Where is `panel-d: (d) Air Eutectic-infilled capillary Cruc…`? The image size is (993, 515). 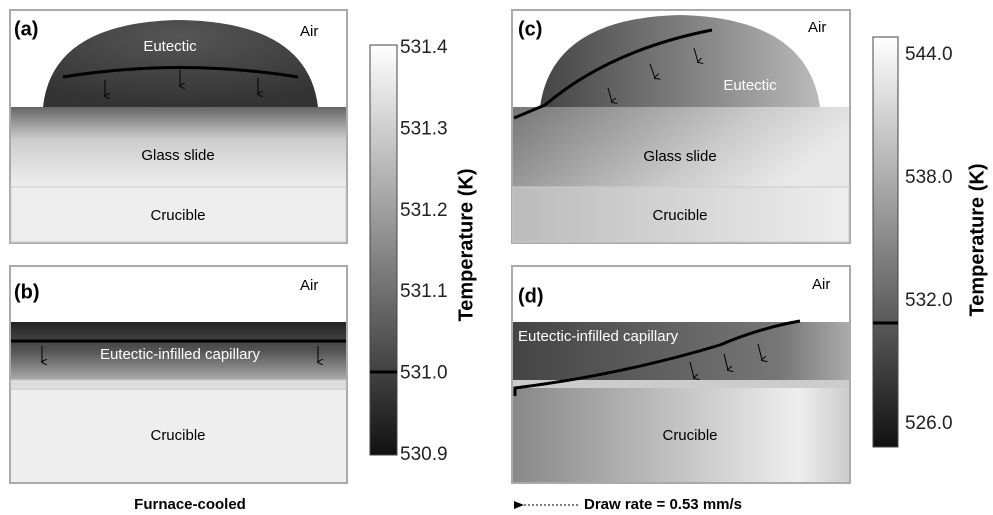 panel-d: (d) Air Eutectic-infilled capillary Cruc… is located at coordinates (681, 374).